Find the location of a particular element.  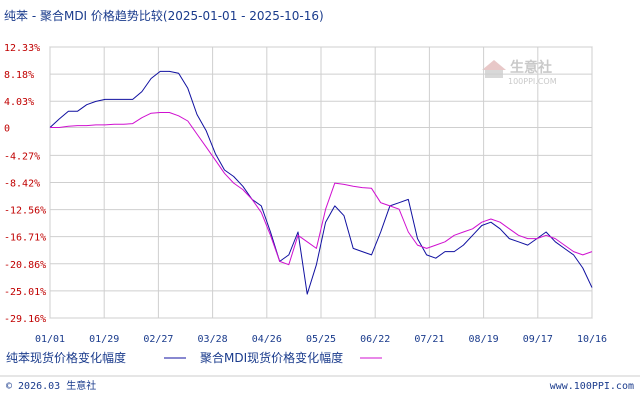

x-tick-label: 02/27 is located at coordinates (158, 339).